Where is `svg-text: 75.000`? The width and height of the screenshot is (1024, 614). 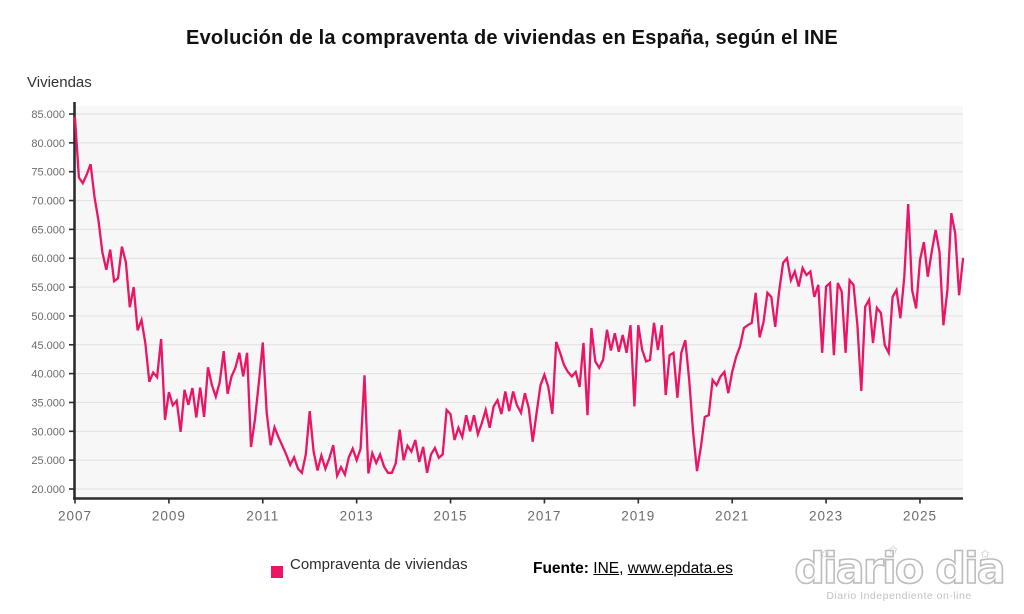
svg-text: 75.000 is located at coordinates (48, 173).